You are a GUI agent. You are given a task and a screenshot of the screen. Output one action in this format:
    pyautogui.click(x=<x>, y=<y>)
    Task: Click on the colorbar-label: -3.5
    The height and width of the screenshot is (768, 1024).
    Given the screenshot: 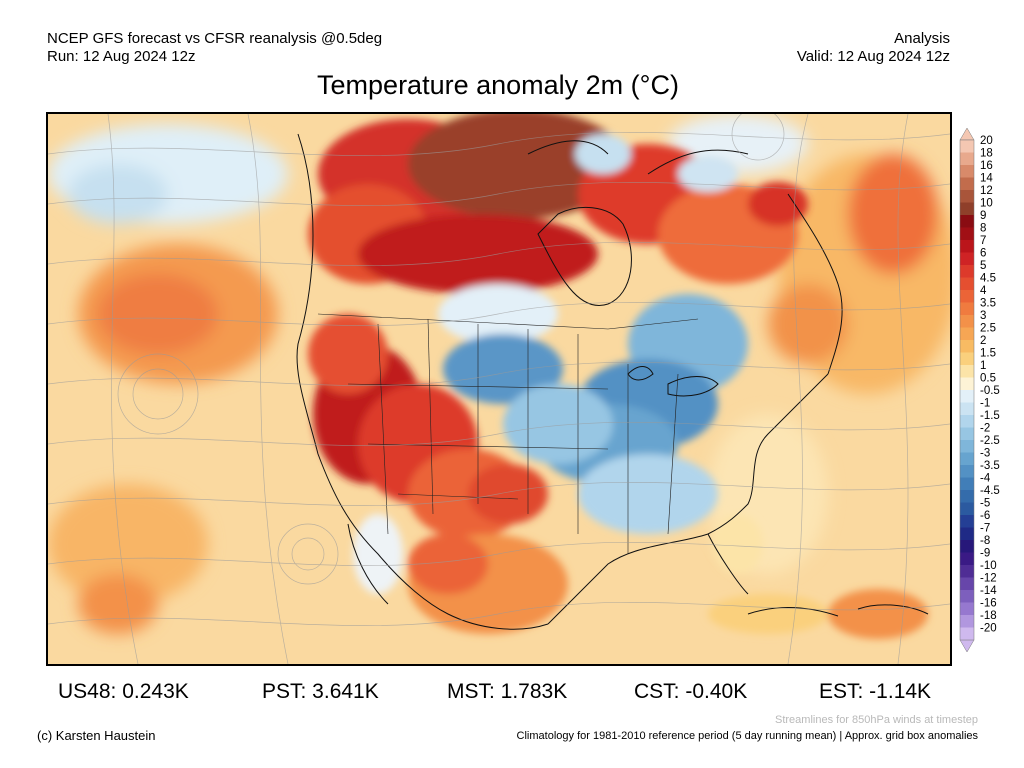 What is the action you would take?
    pyautogui.click(x=990, y=466)
    